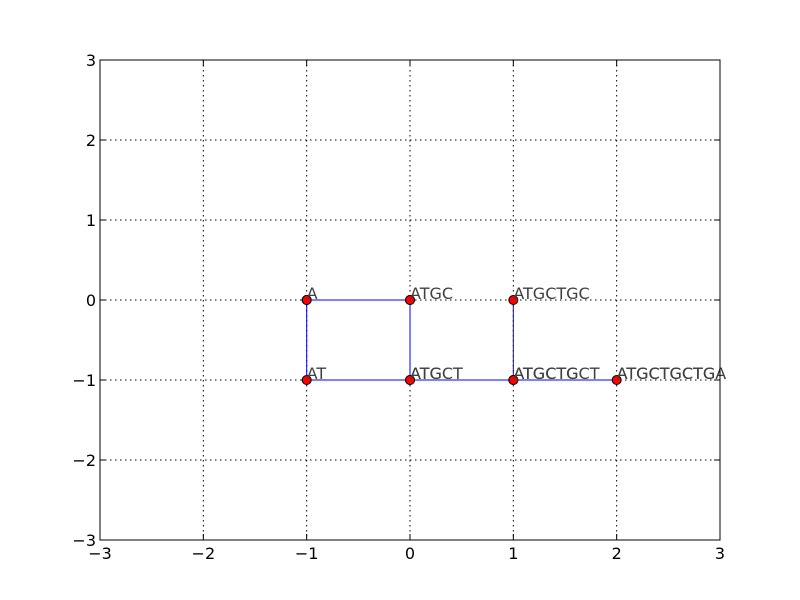  What do you see at coordinates (410, 553) in the screenshot?
I see `x-tick-label: 0` at bounding box center [410, 553].